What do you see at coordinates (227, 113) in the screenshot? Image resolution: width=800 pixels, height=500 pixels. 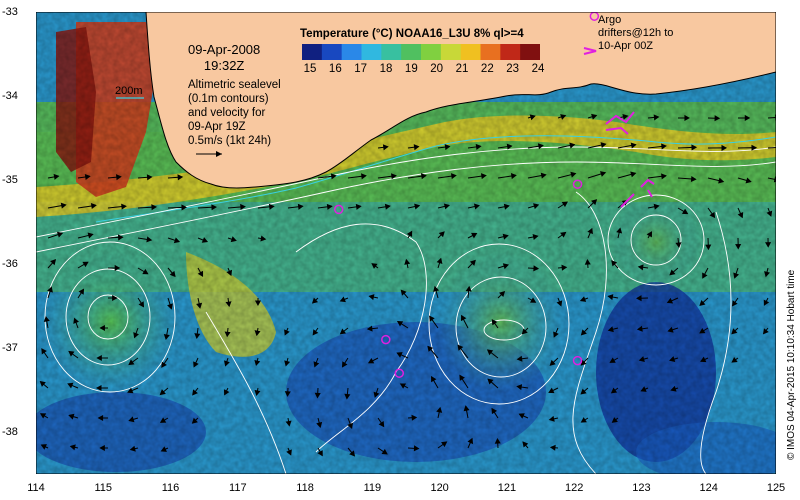 I see `legend-line: and velocity for` at bounding box center [227, 113].